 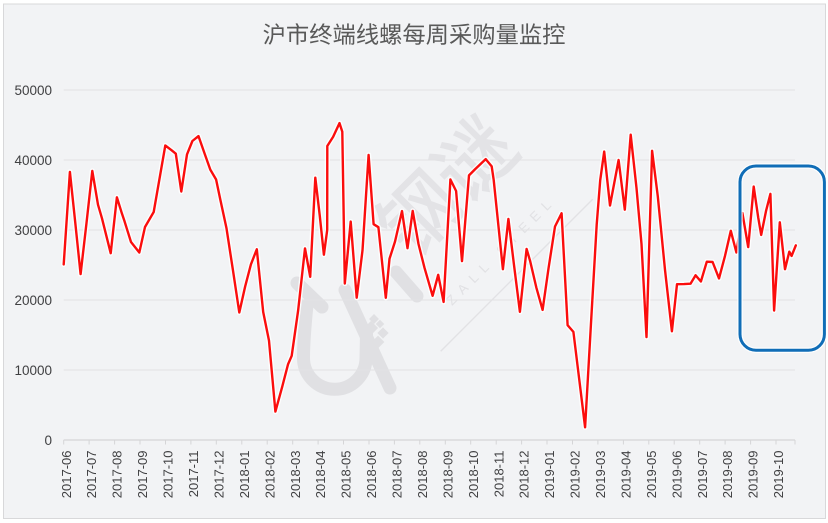 What do you see at coordinates (727, 475) in the screenshot?
I see `svg-text: 2019-08` at bounding box center [727, 475].